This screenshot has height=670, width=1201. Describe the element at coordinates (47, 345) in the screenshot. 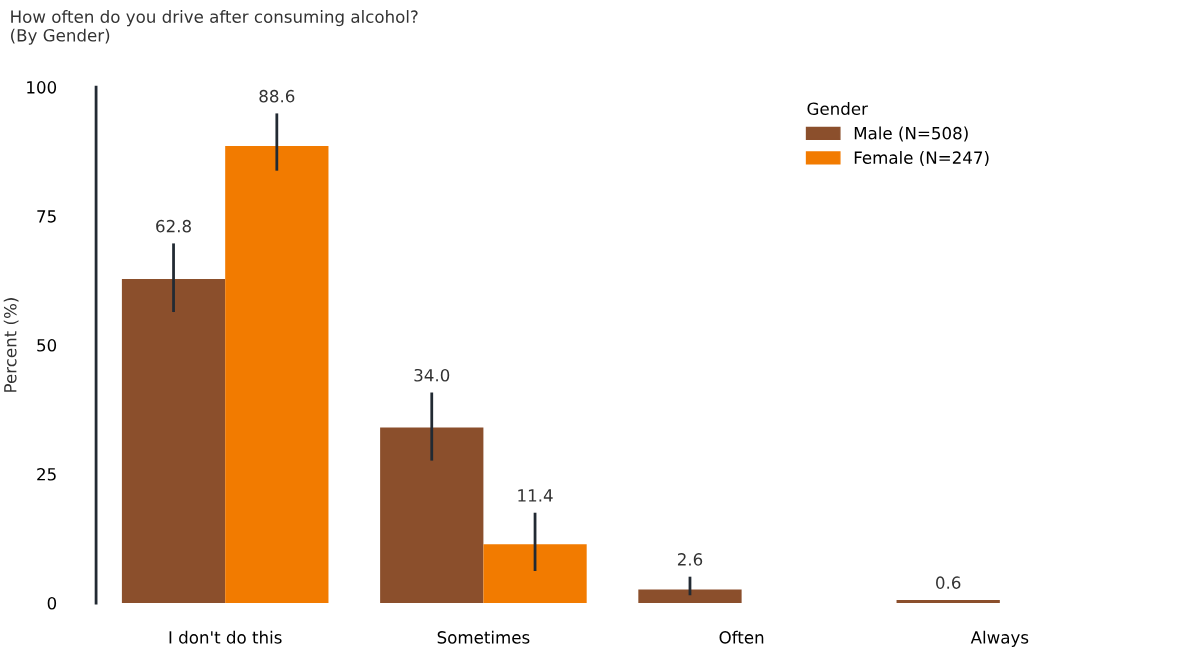

I see `y-tick-label: 50` at that location.